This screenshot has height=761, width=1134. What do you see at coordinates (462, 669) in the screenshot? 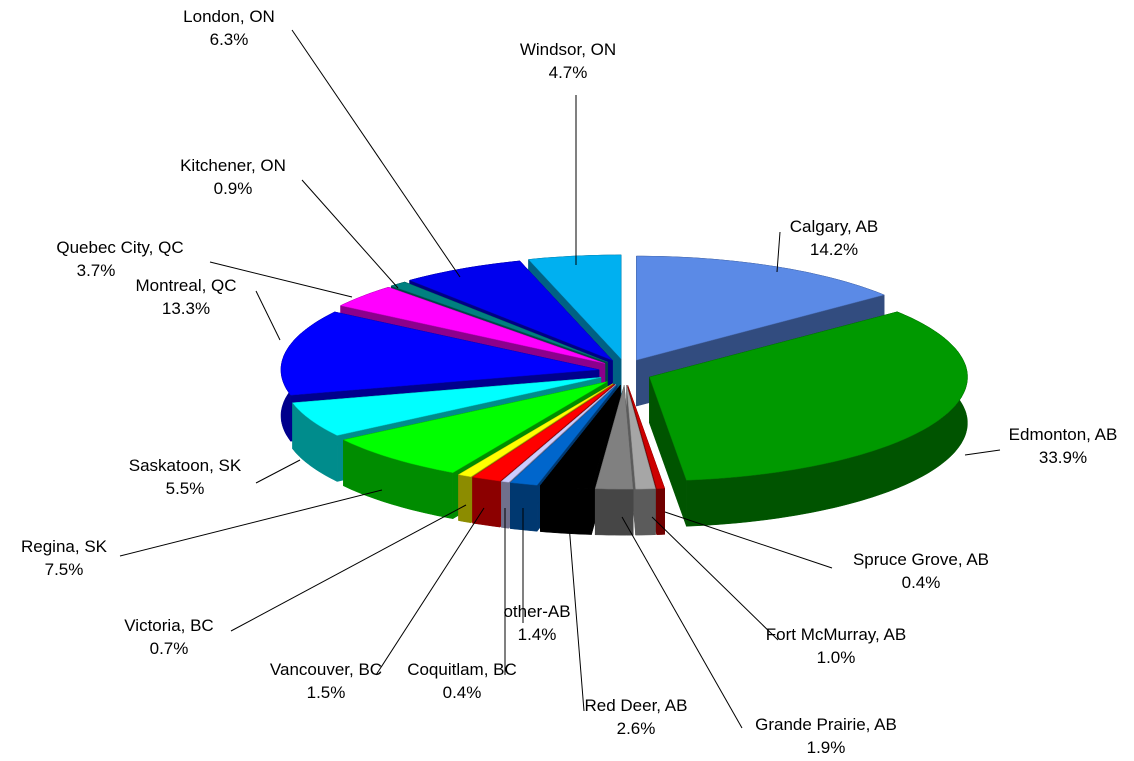
I see `slice-label: Coquitlam, BC` at bounding box center [462, 669].